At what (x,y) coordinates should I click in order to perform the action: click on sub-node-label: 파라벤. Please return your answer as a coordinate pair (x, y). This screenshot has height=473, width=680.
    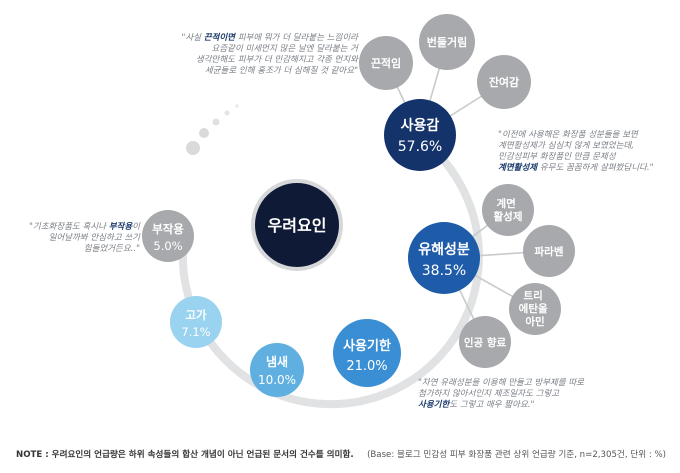
    Looking at the image, I should click on (549, 251).